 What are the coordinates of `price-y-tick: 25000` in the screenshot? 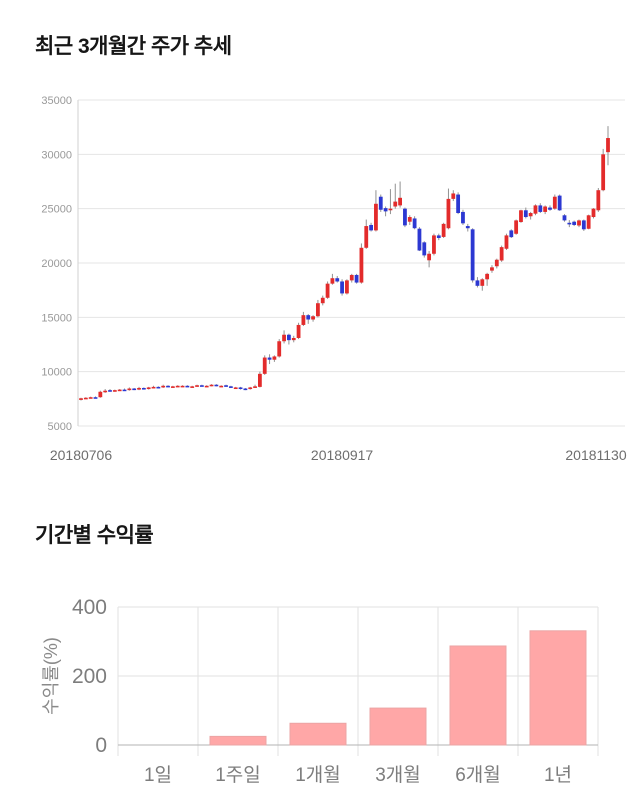 It's located at (56, 210).